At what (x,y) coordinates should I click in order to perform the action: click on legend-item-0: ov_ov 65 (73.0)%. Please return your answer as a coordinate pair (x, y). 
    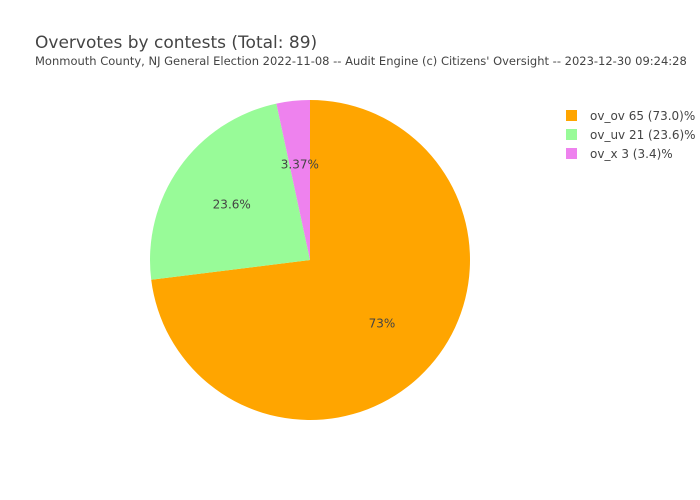
    Looking at the image, I should click on (631, 115).